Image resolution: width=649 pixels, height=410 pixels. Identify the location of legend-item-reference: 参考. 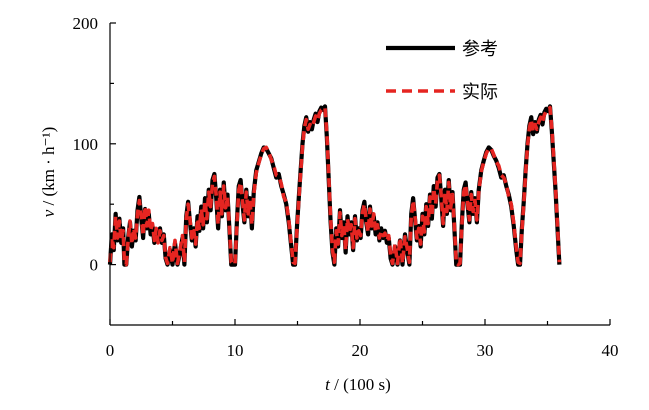
(442, 49).